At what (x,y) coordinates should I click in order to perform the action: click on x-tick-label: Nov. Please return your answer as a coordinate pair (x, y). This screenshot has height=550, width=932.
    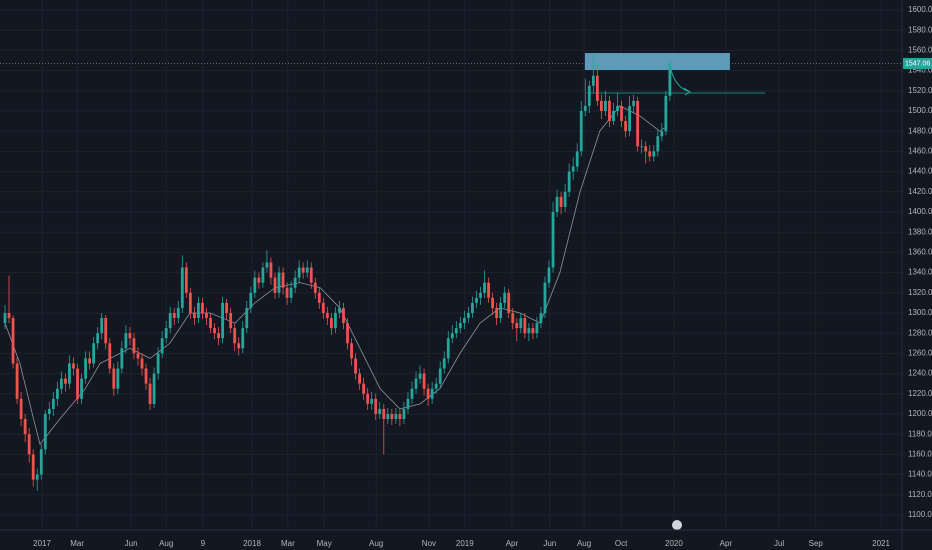
    Looking at the image, I should click on (429, 543).